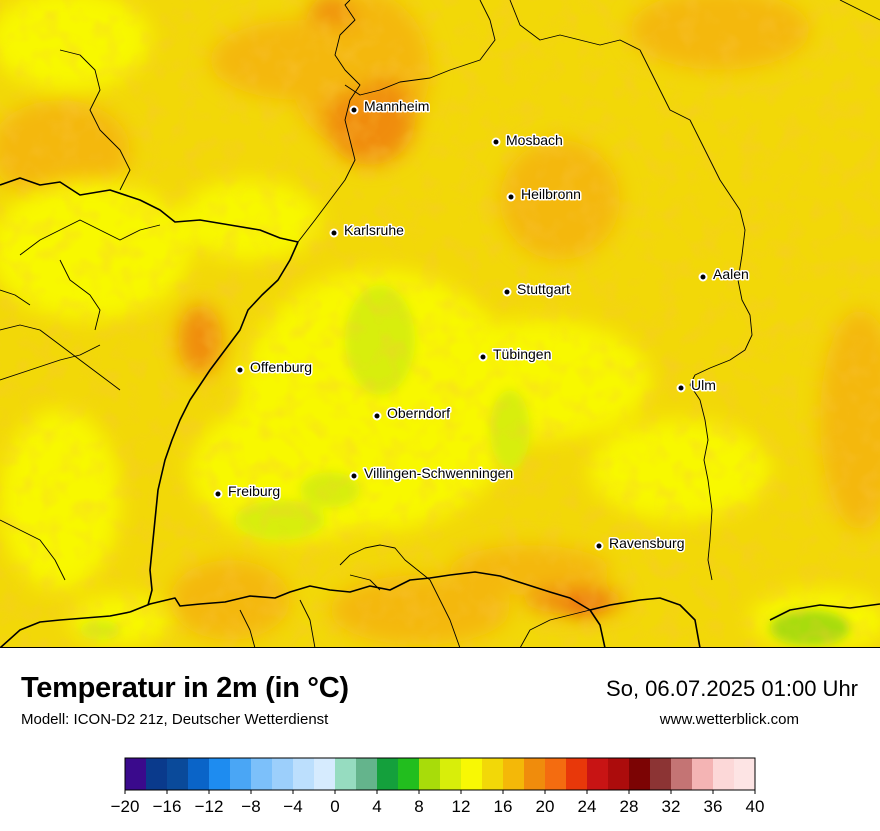 The height and width of the screenshot is (831, 880). What do you see at coordinates (647, 543) in the screenshot?
I see `svg-text: Ravensburg` at bounding box center [647, 543].